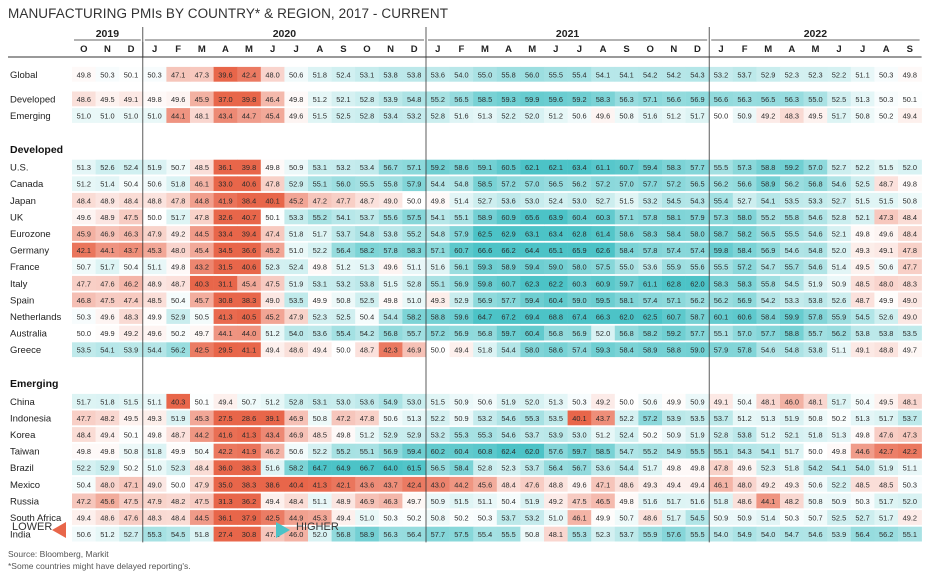 The height and width of the screenshot is (575, 938). I want to click on row-label: South Africa, so click(36, 518).